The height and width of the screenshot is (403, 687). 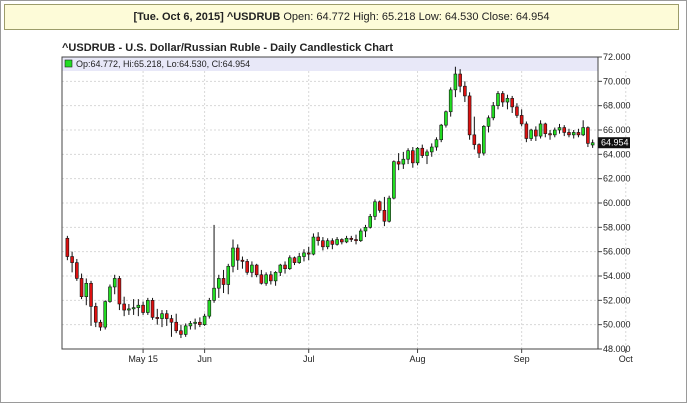 I want to click on quote-symbol: ^USDRUB, so click(x=253, y=17).